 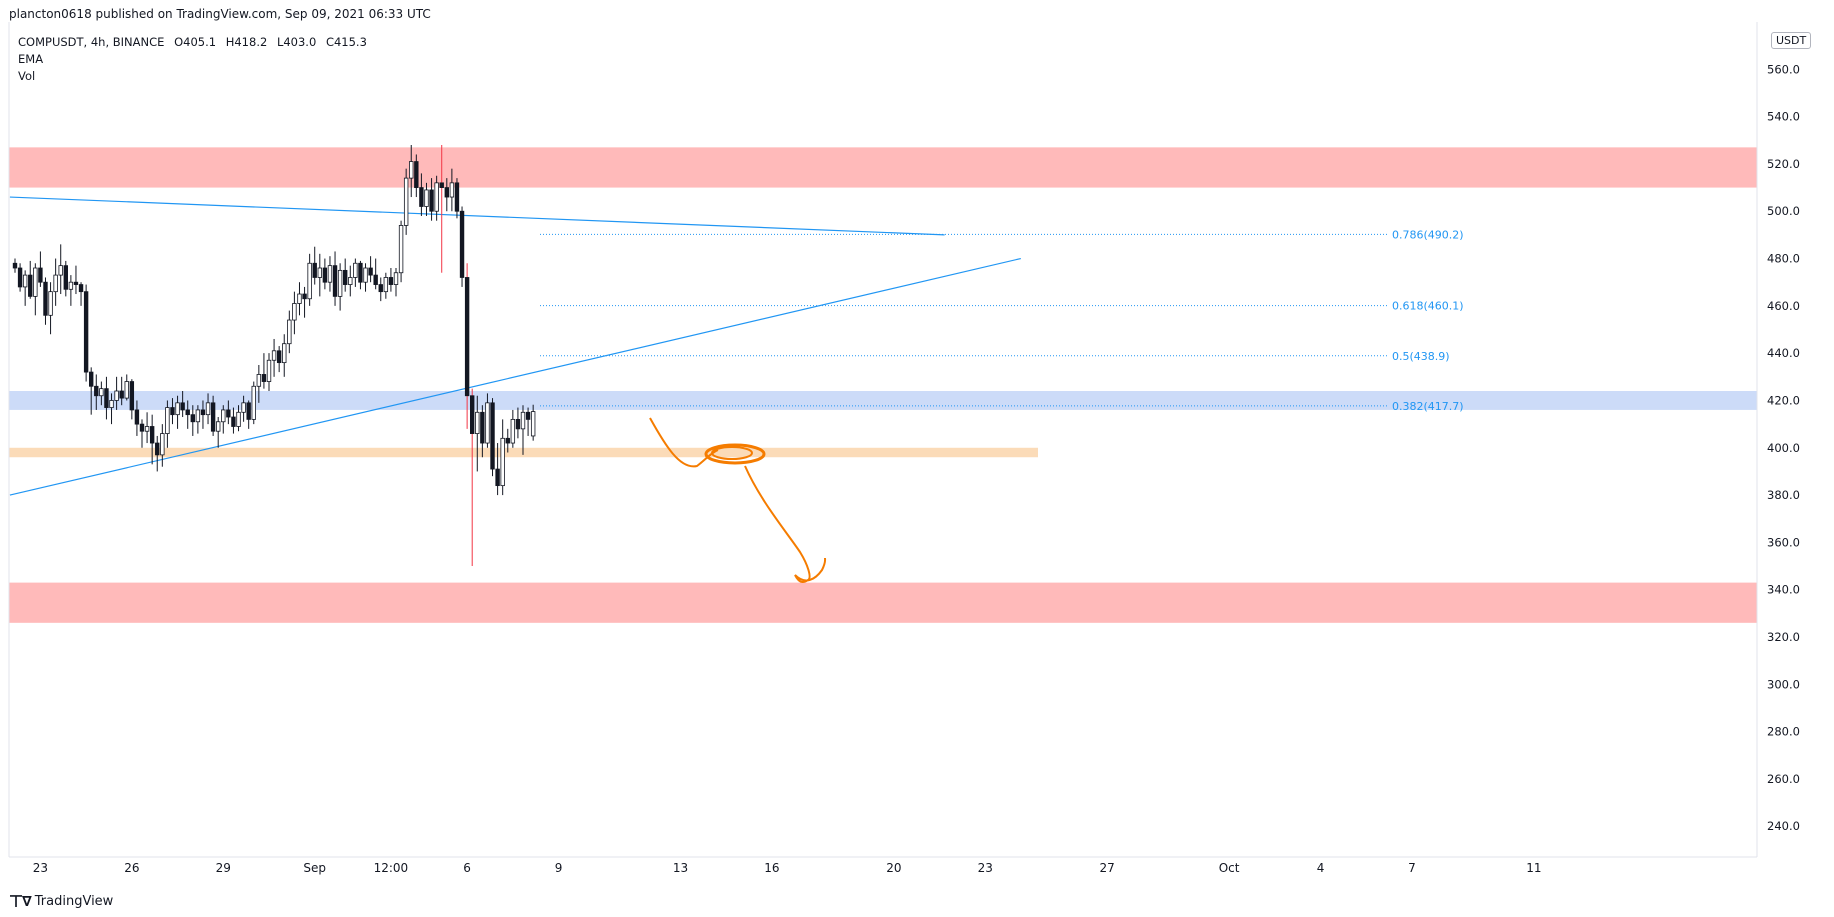 What do you see at coordinates (91, 42) in the screenshot?
I see `symbol-label: COMPUSDT, 4h, BINANCE` at bounding box center [91, 42].